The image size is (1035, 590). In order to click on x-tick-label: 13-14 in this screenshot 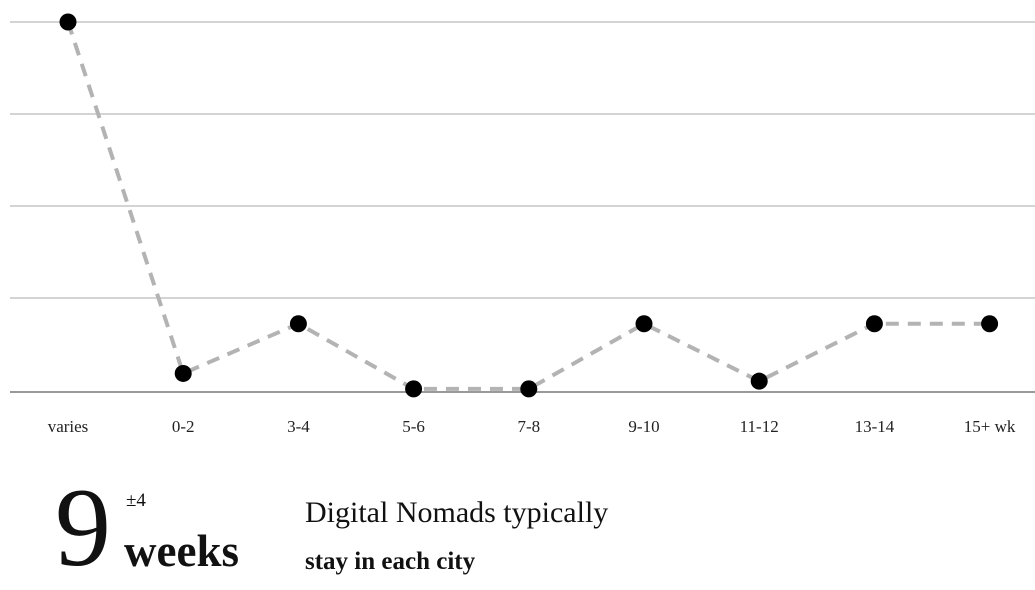, I will do `click(875, 426)`.